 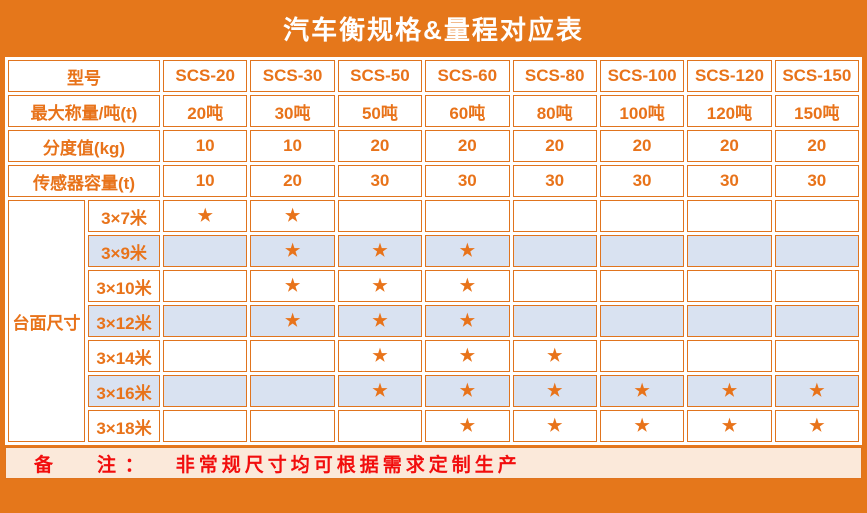 What do you see at coordinates (124, 426) in the screenshot?
I see `size-label: 3×18米` at bounding box center [124, 426].